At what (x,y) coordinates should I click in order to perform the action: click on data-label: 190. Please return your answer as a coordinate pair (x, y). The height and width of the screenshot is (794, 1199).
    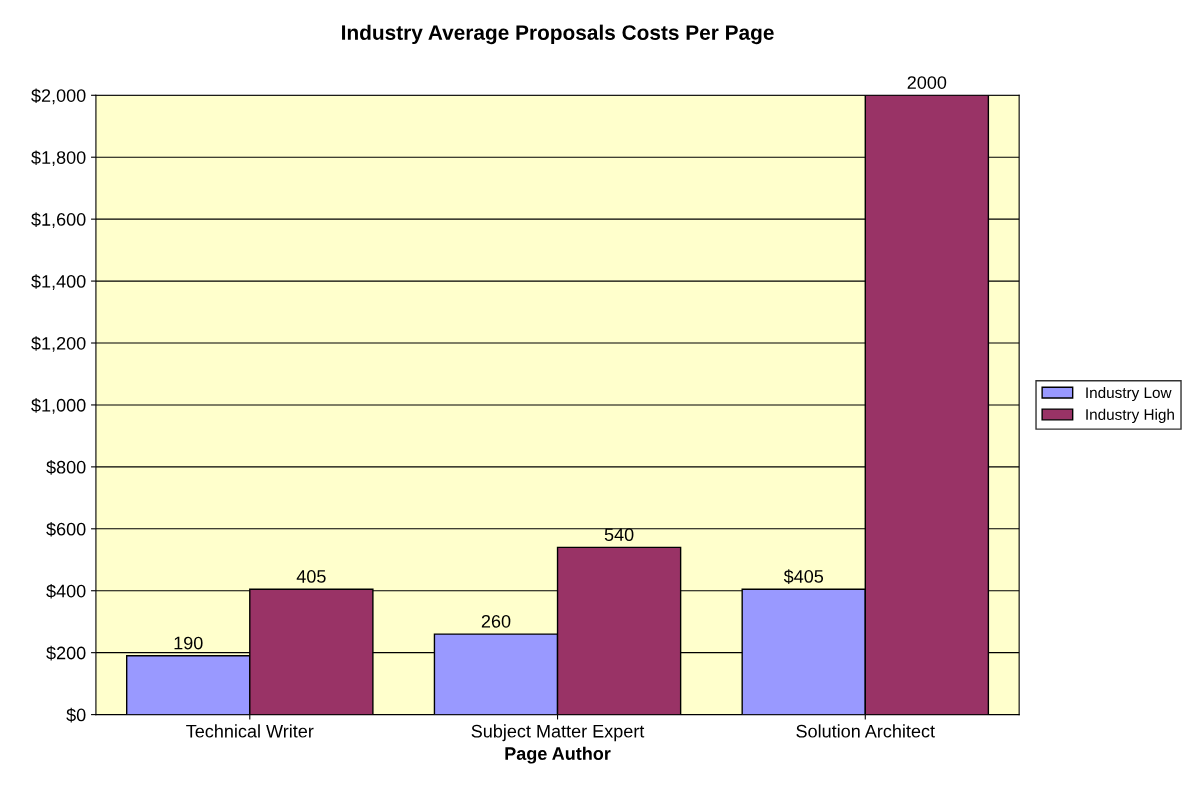
    Looking at the image, I should click on (188, 643).